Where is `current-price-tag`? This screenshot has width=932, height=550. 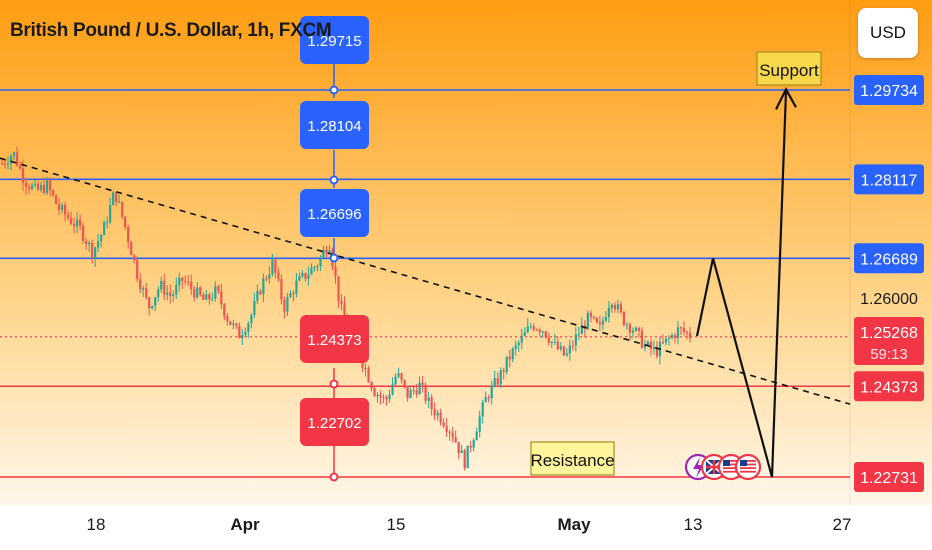 current-price-tag is located at coordinates (889, 341).